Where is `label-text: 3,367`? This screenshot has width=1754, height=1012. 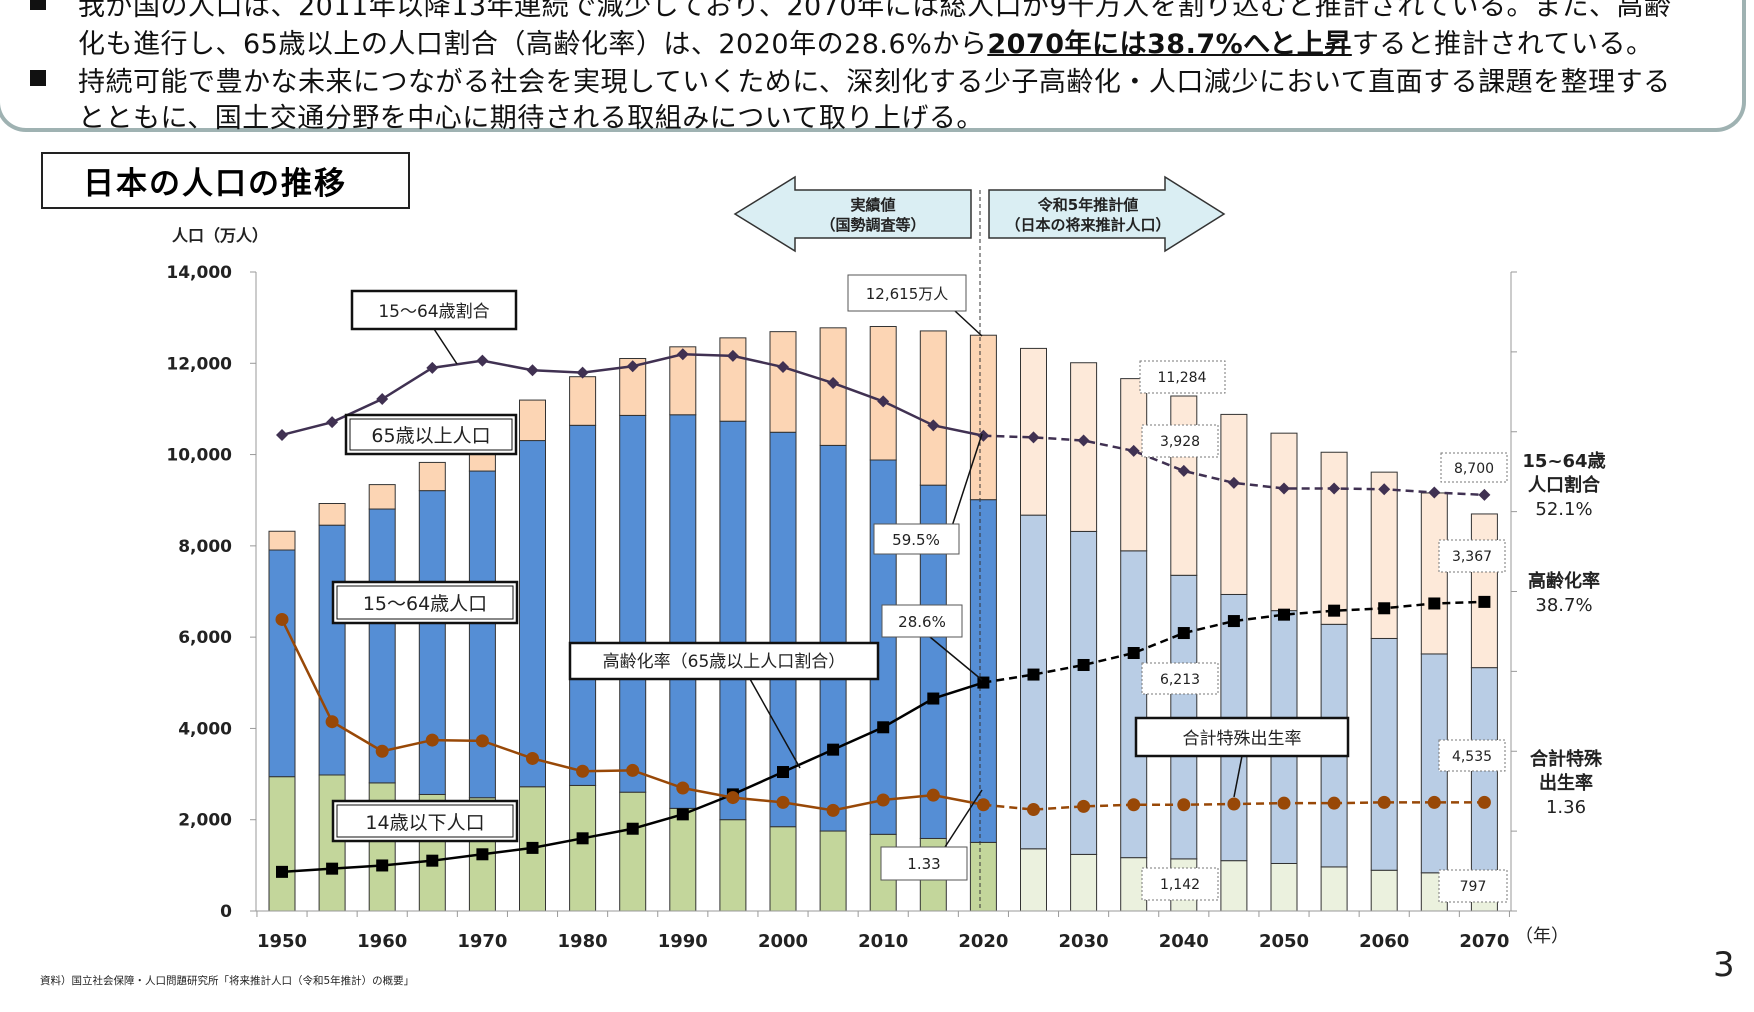 label-text: 3,367 is located at coordinates (1472, 557).